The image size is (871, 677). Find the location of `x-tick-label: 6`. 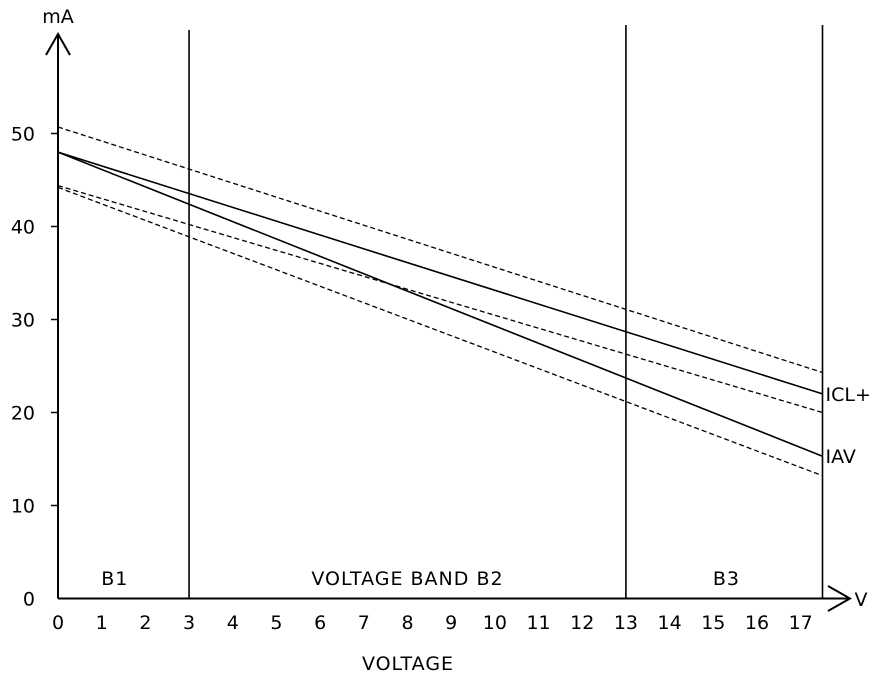

x-tick-label: 6 is located at coordinates (320, 623).